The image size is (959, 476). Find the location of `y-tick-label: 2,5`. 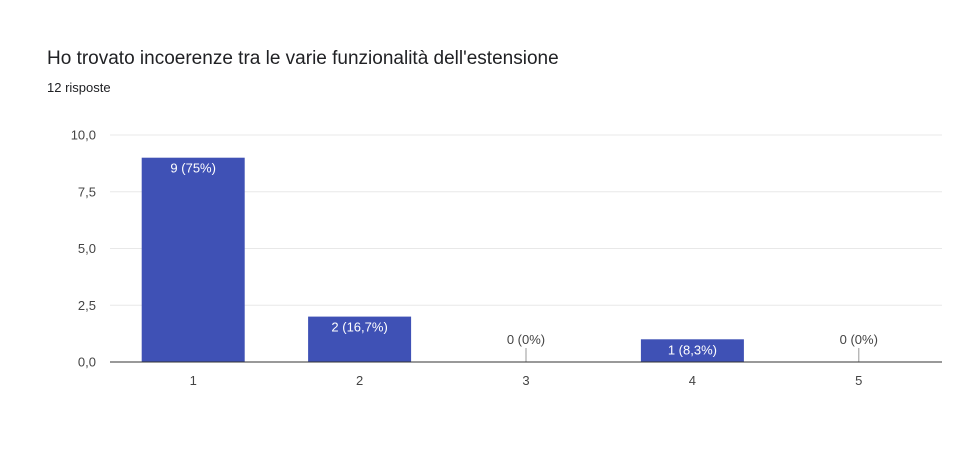

y-tick-label: 2,5 is located at coordinates (87, 305).